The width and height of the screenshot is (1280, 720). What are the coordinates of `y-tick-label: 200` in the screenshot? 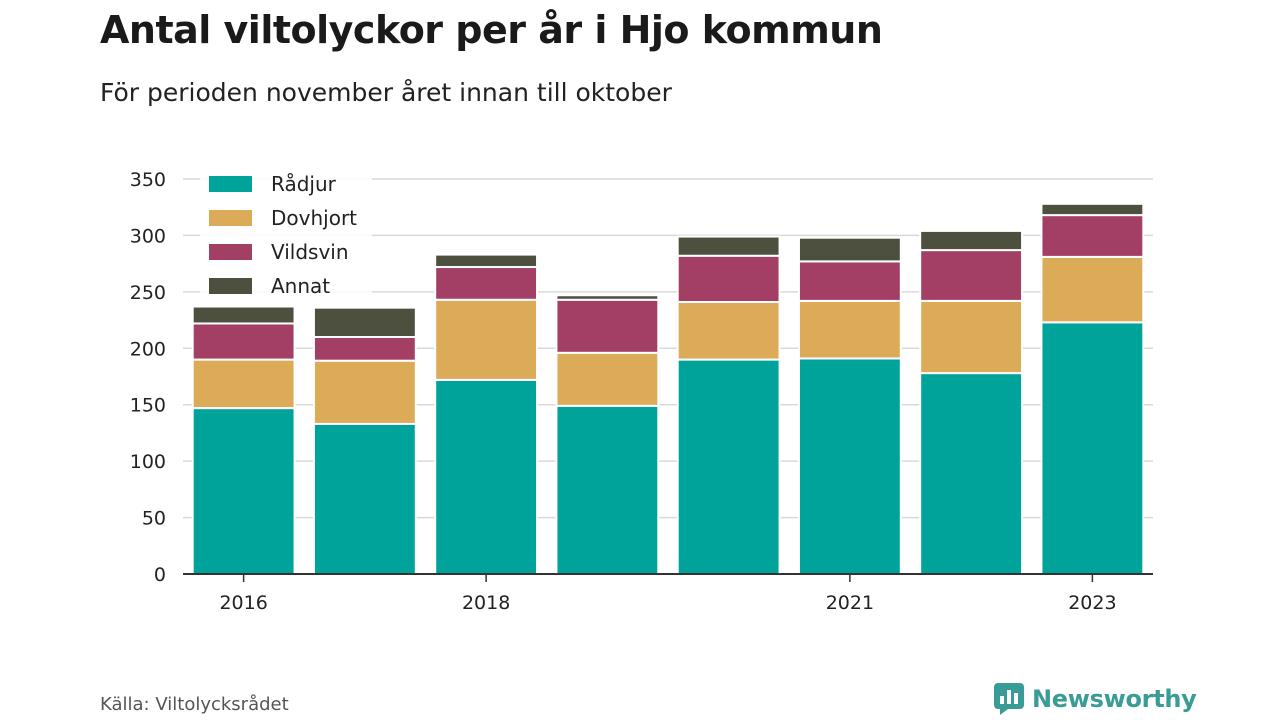 It's located at (148, 349).